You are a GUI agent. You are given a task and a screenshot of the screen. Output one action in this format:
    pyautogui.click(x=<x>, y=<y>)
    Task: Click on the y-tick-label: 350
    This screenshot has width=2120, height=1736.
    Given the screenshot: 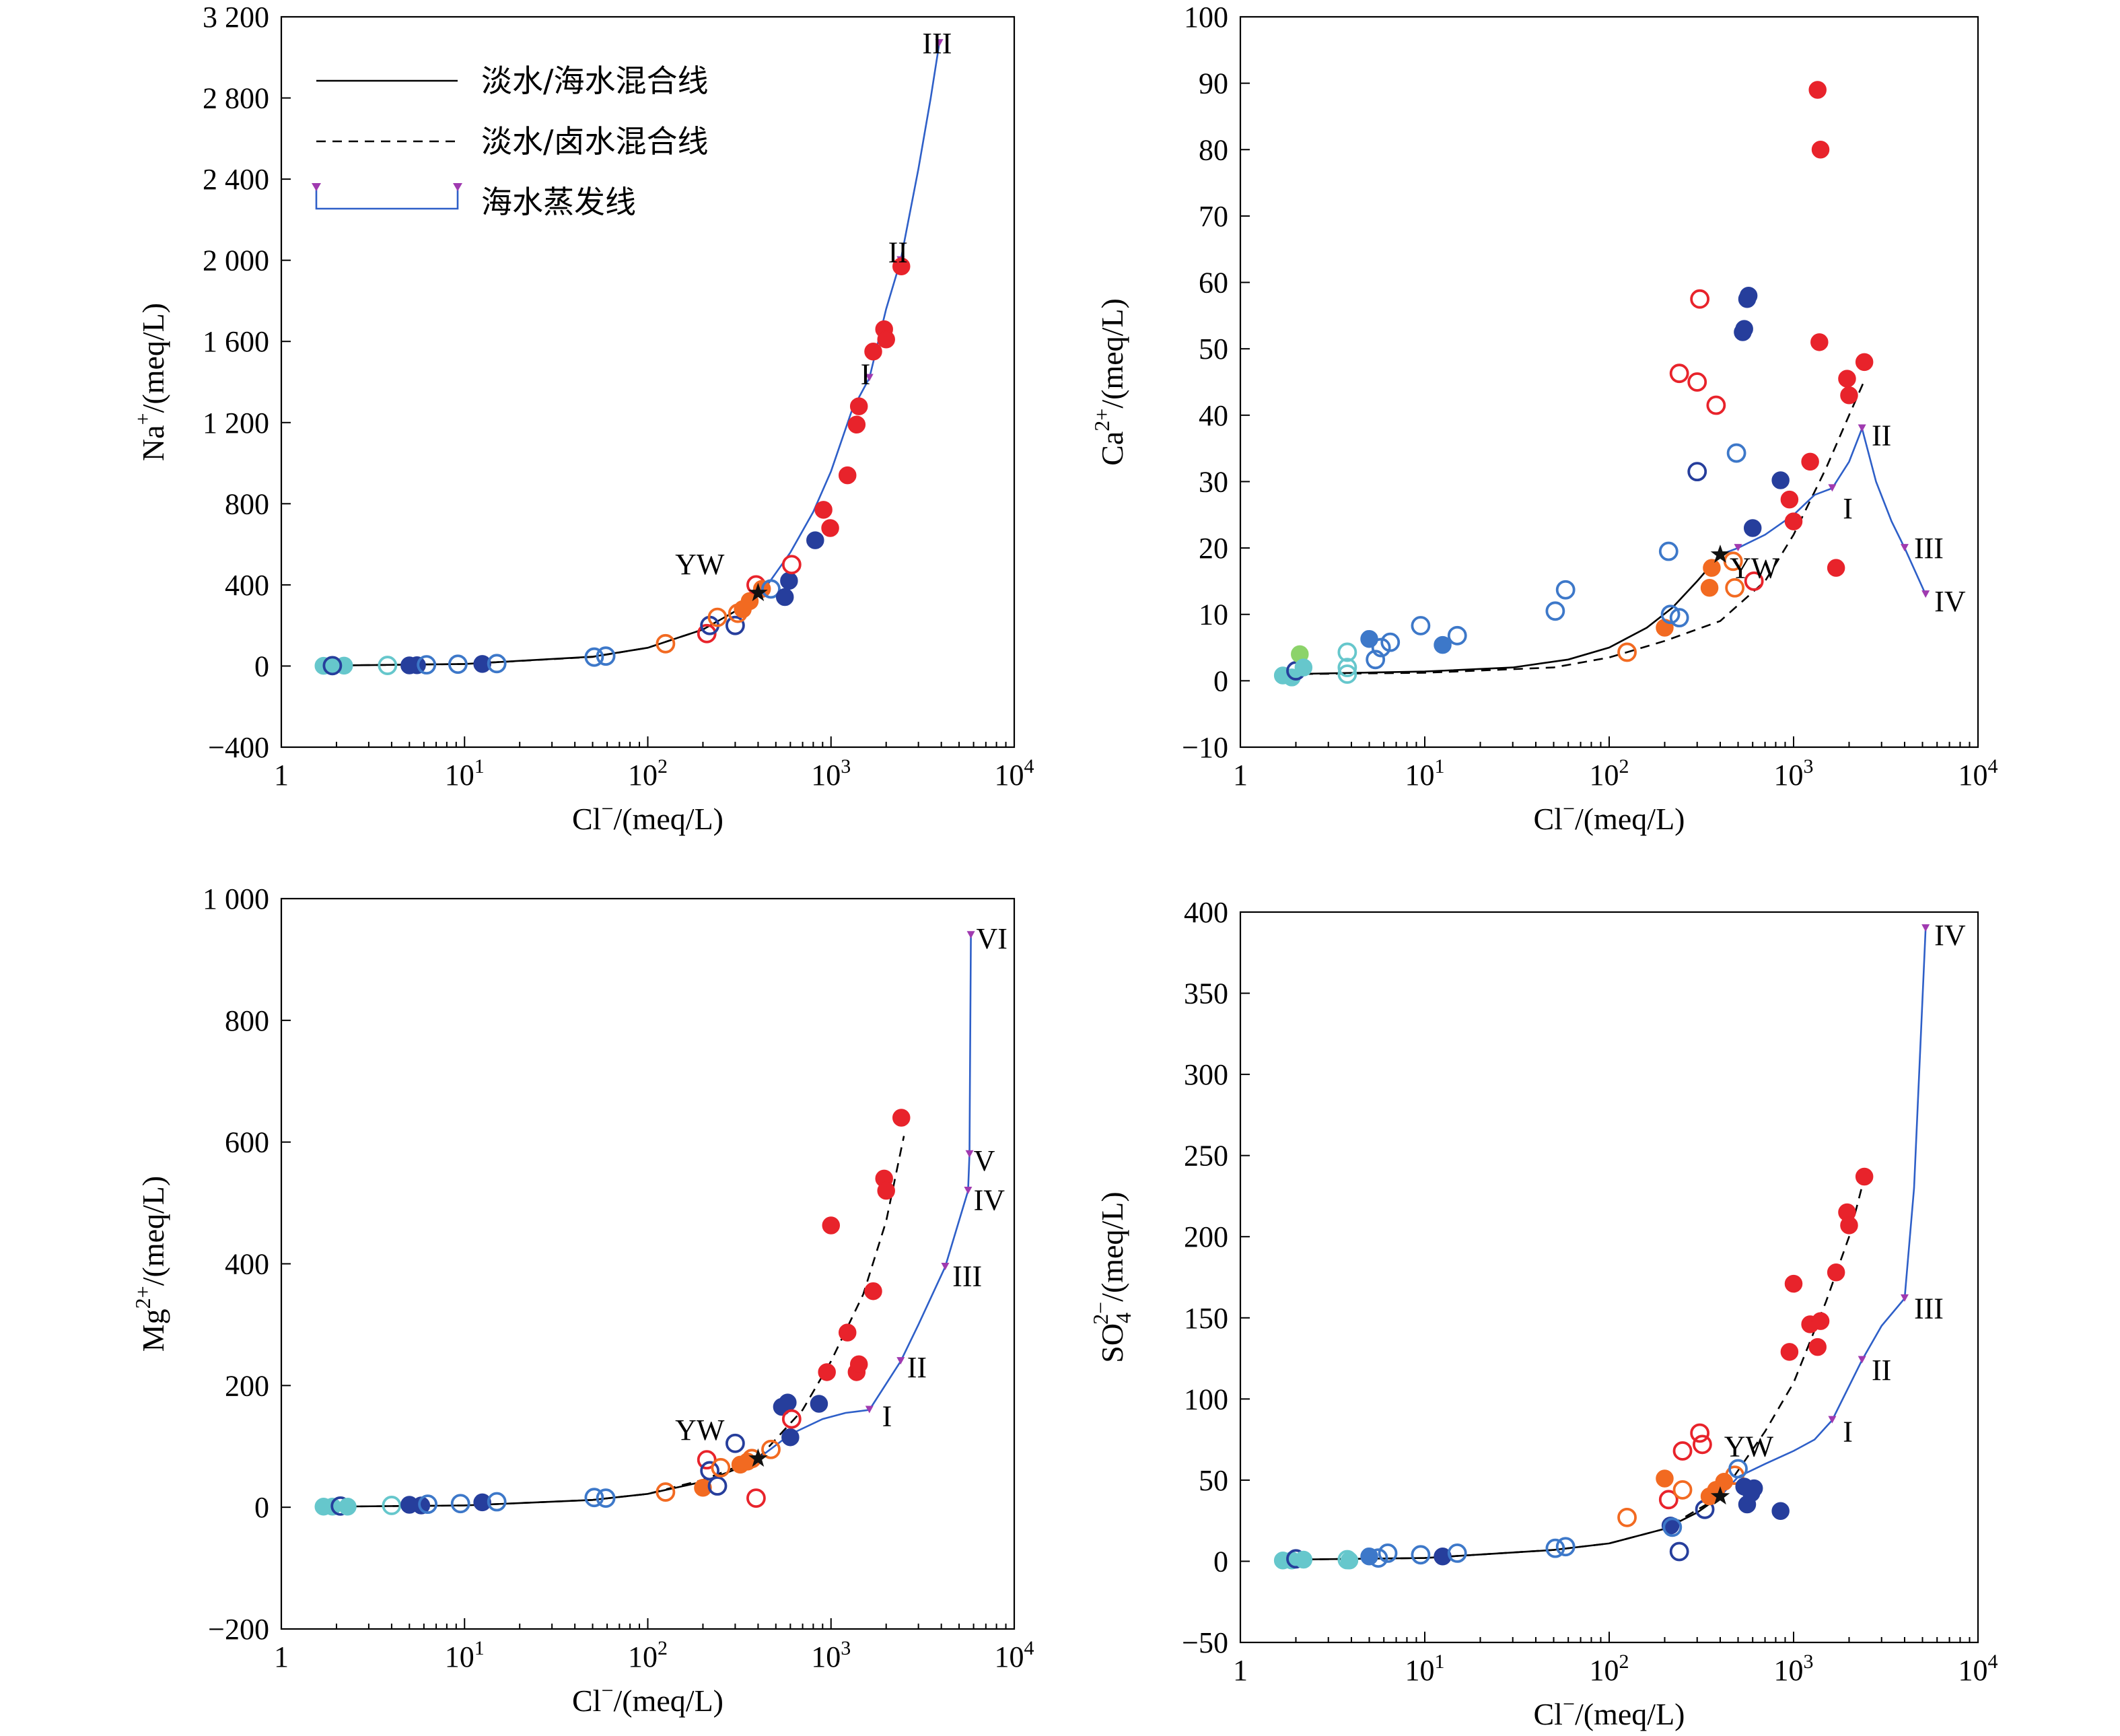 What is the action you would take?
    pyautogui.click(x=1206, y=993)
    